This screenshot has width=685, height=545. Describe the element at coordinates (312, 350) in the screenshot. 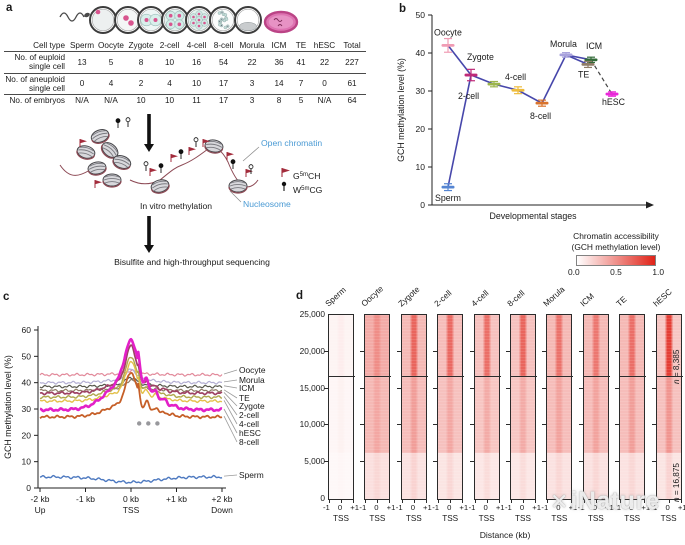

I see `heatmap-y-label: 20,000` at that location.